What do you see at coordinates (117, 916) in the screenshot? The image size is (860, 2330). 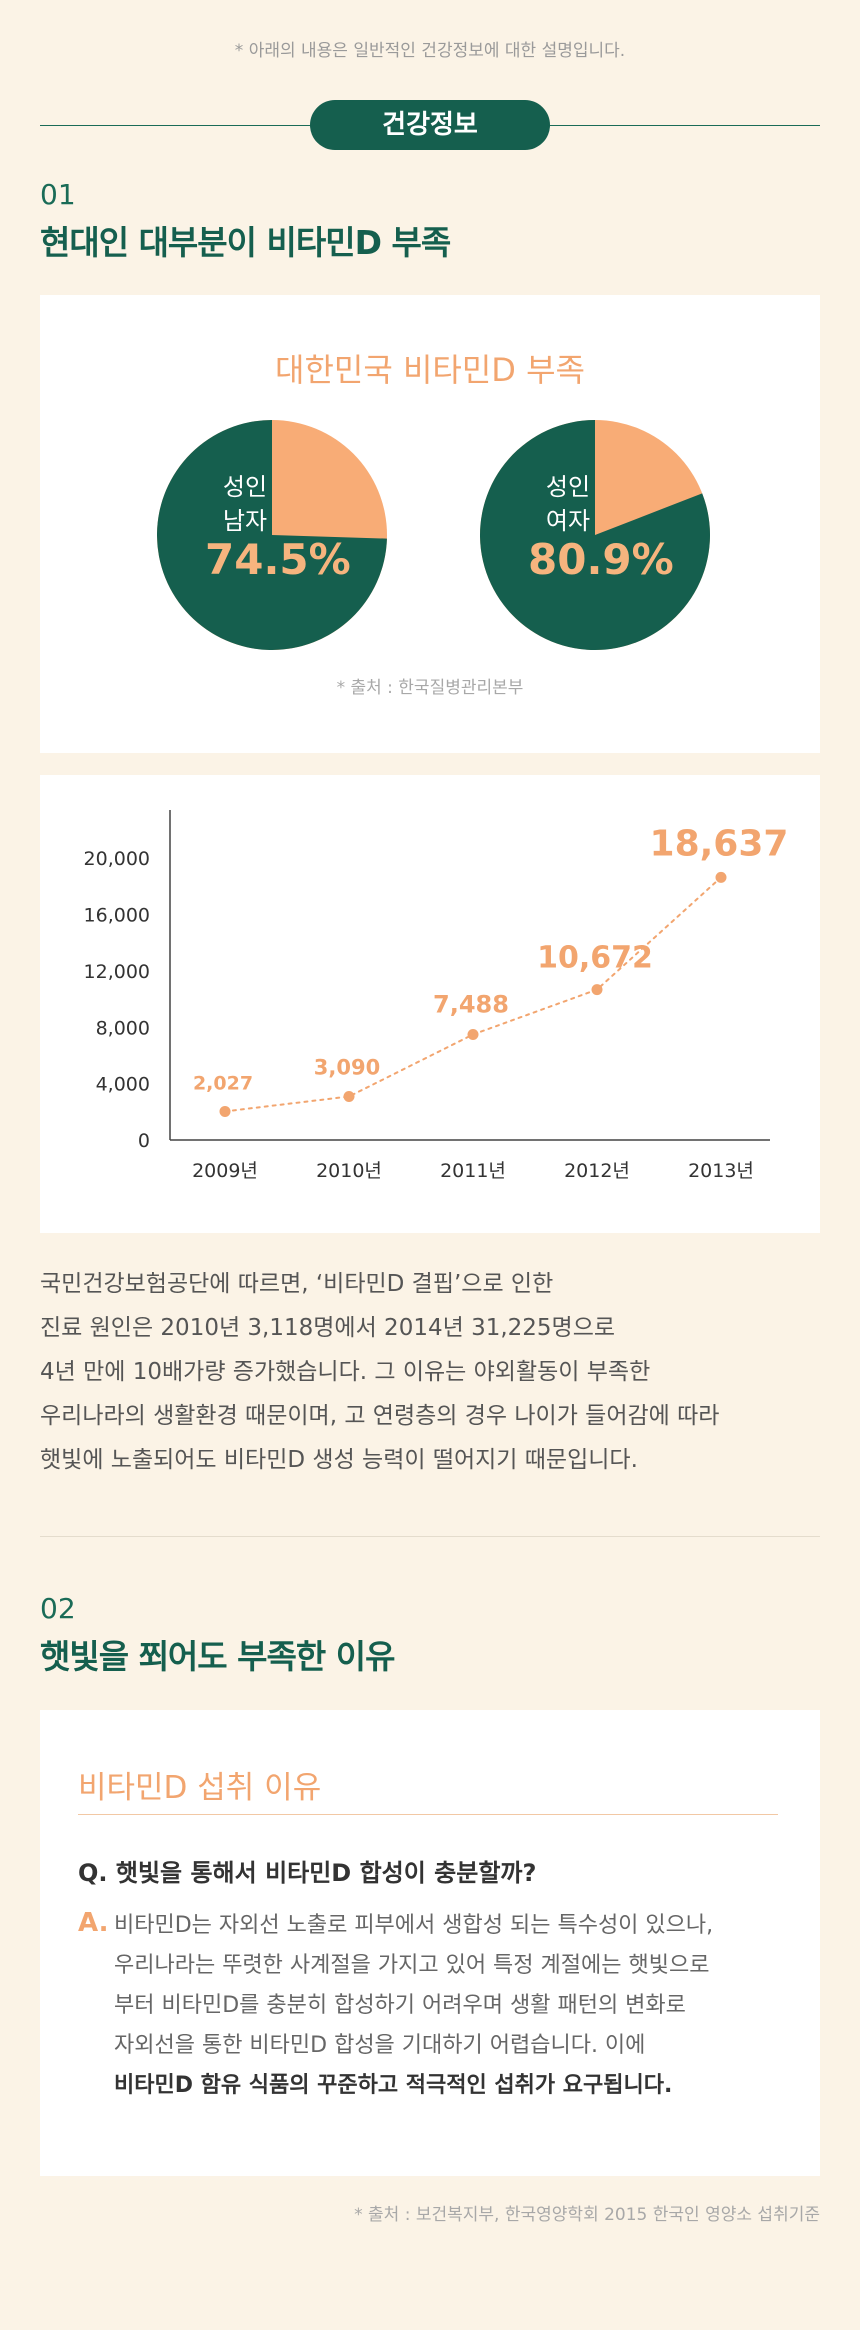 I see `y-tick-label: 16,000` at bounding box center [117, 916].